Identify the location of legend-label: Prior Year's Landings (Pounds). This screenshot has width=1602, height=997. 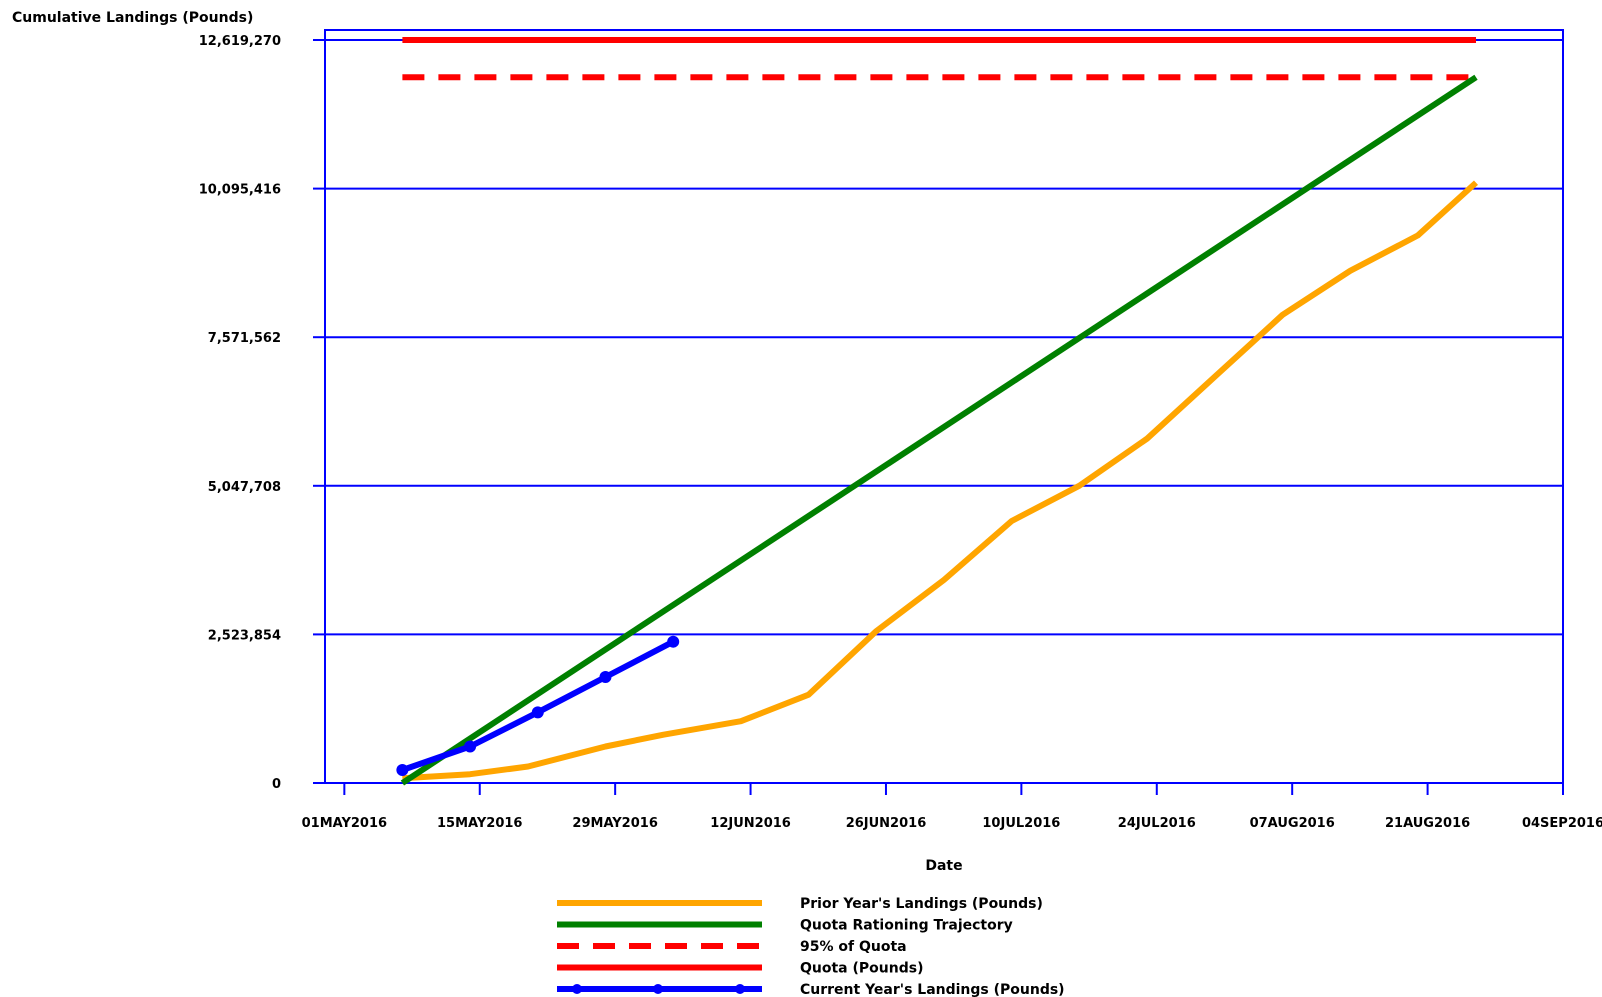
(921, 904).